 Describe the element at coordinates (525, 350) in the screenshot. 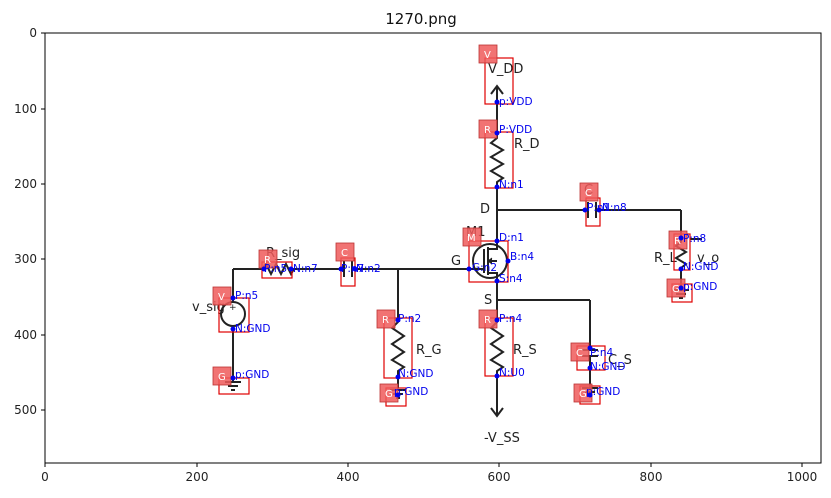

I see `rs-label: R_S` at that location.